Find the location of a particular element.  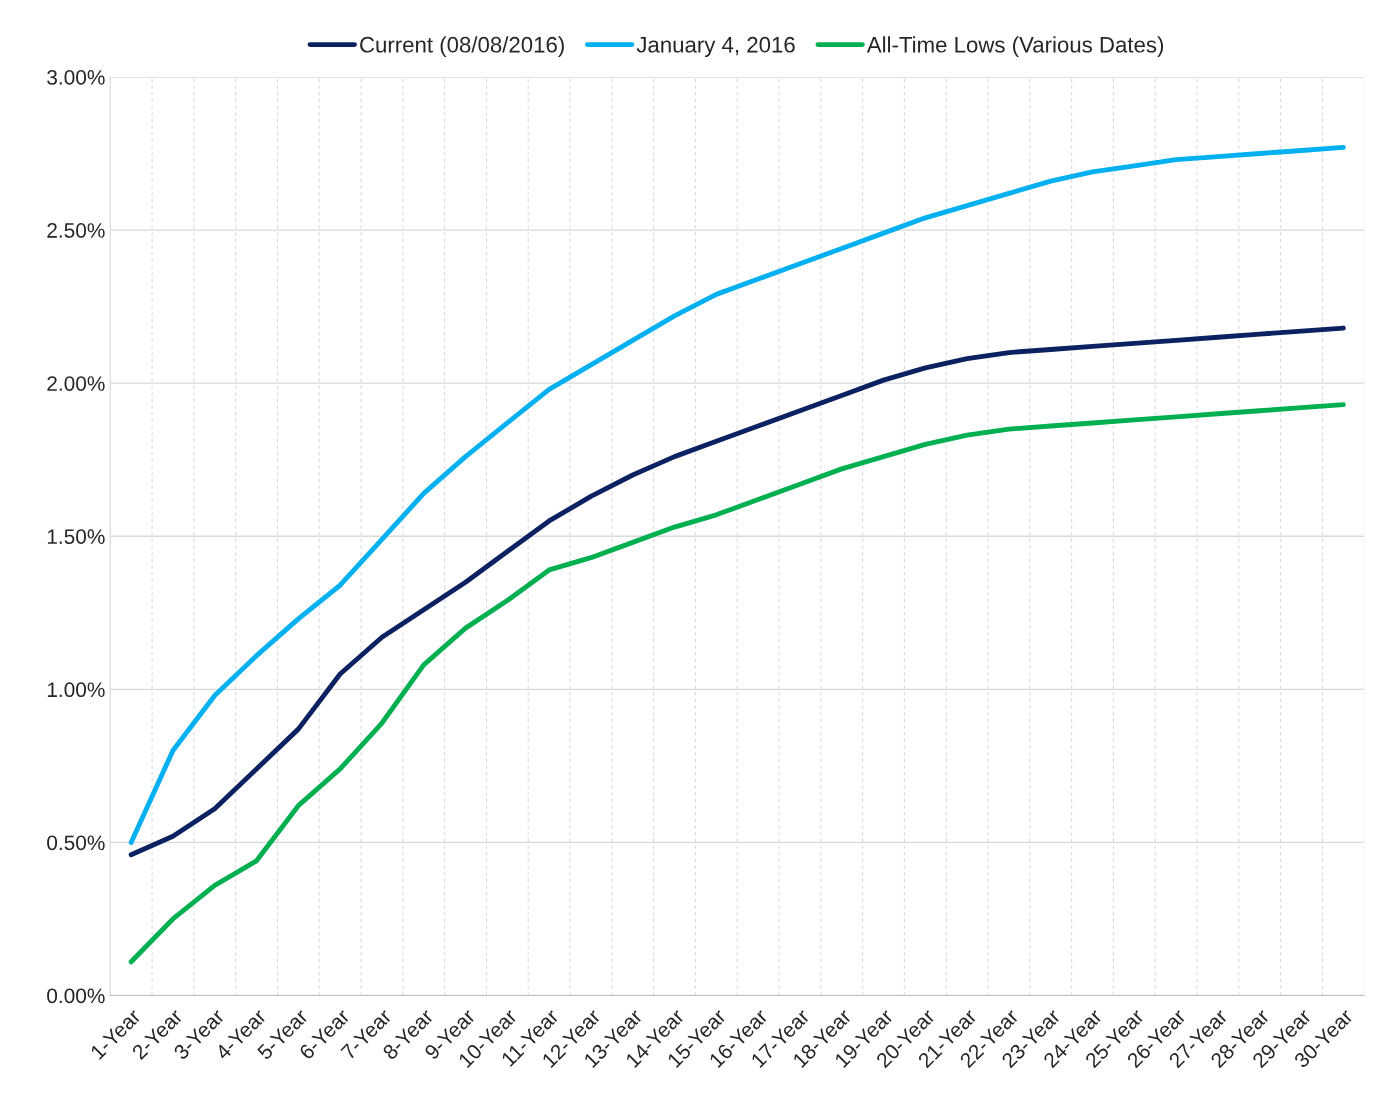

legend-label: All-Time Lows (Various Dates) is located at coordinates (1015, 46).